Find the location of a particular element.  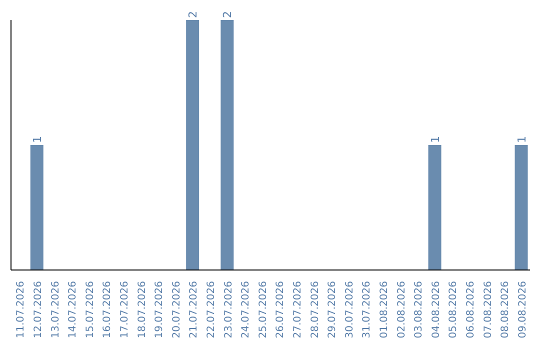

x-tick-label: 17.07.2026 is located at coordinates (124, 309).